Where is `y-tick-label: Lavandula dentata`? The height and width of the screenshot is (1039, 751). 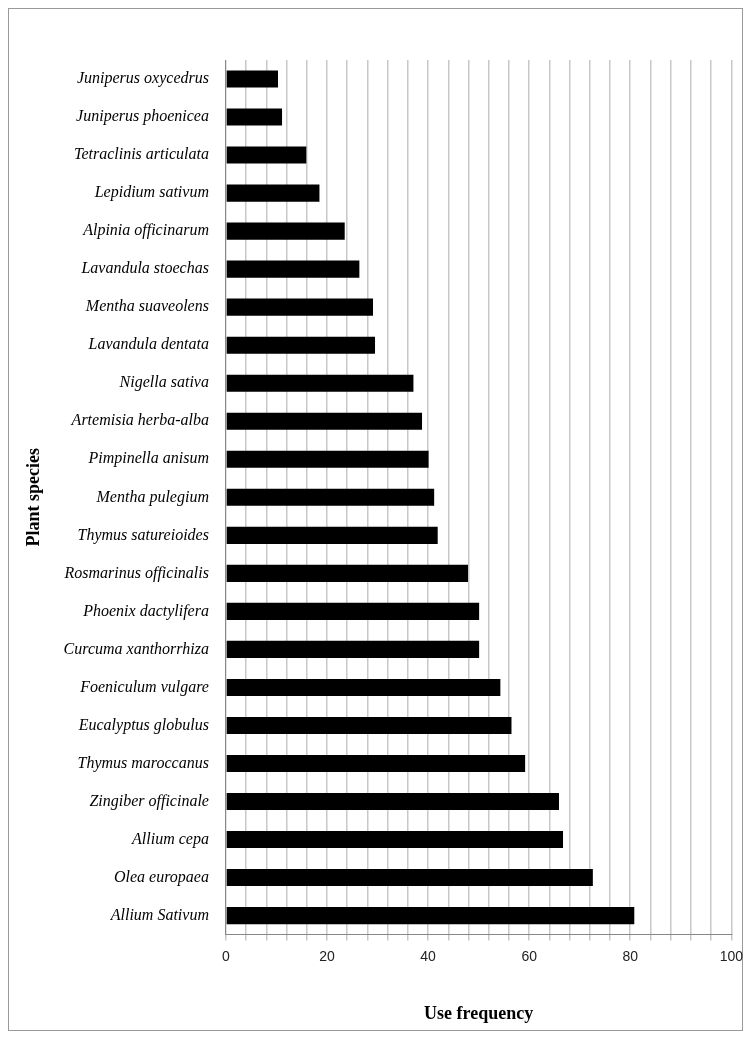
y-tick-label: Lavandula dentata is located at coordinates (148, 344).